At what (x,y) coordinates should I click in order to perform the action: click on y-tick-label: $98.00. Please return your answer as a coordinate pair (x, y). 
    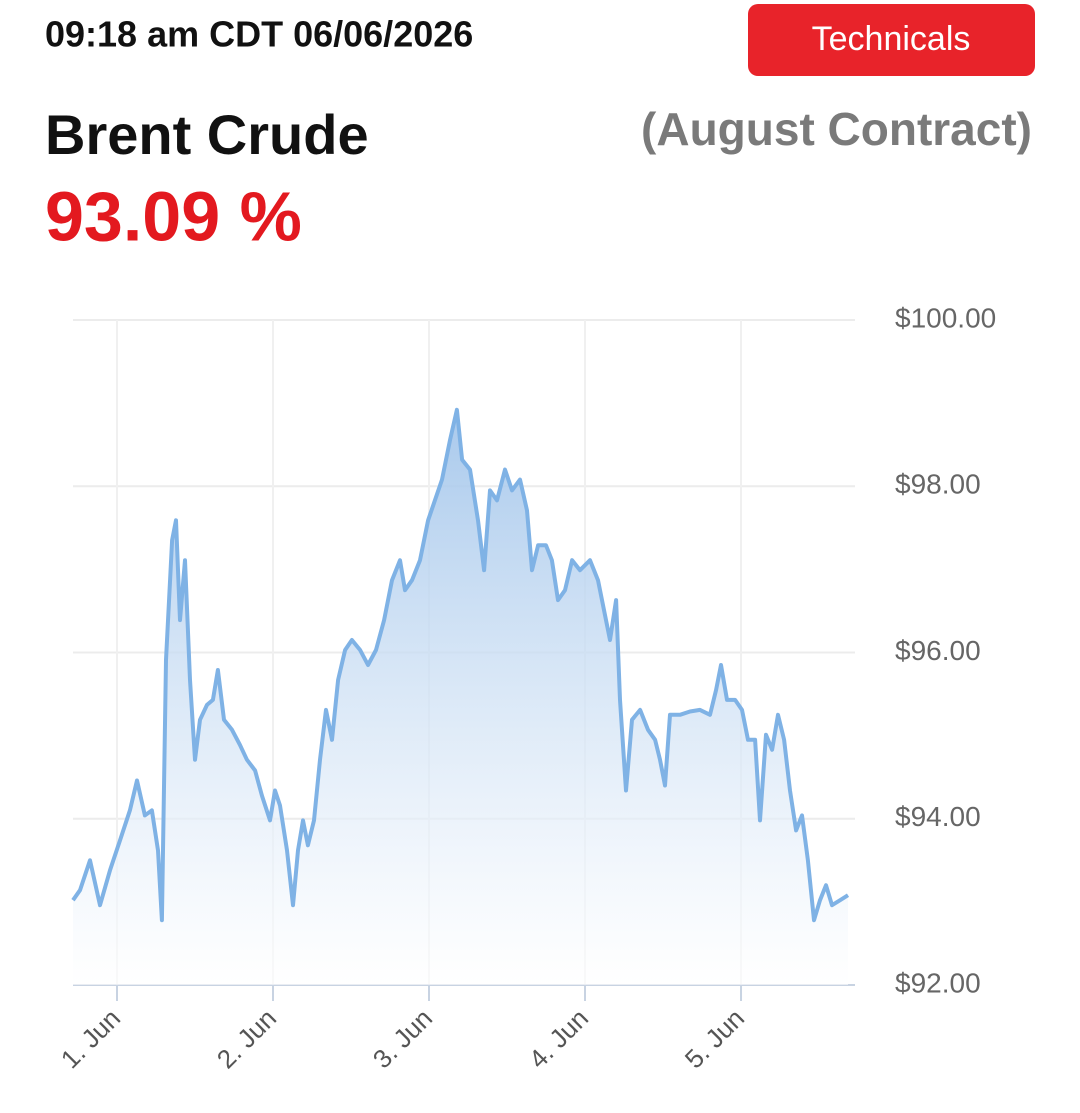
    Looking at the image, I should click on (938, 484).